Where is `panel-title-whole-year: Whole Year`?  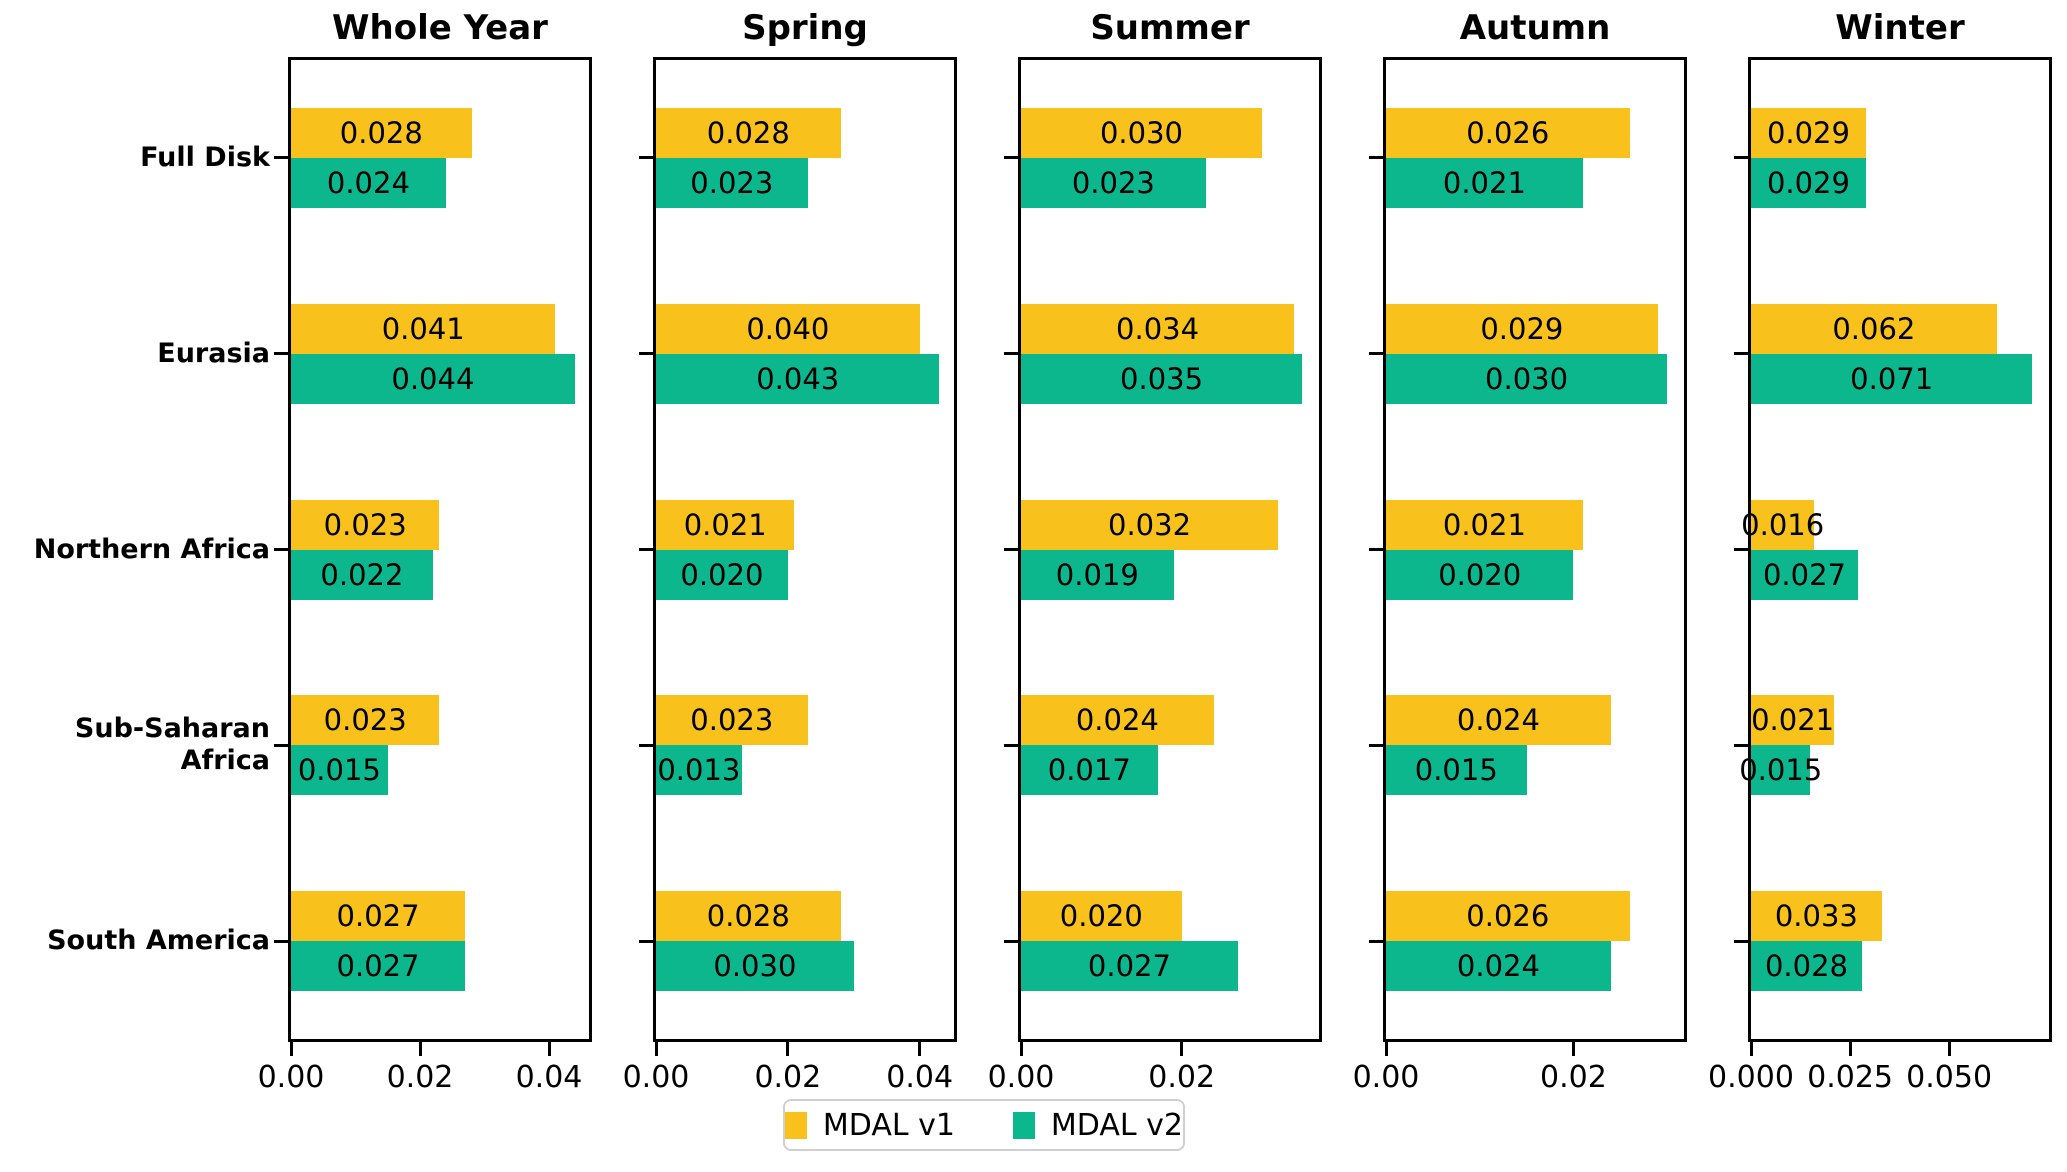
panel-title-whole-year: Whole Year is located at coordinates (440, 28).